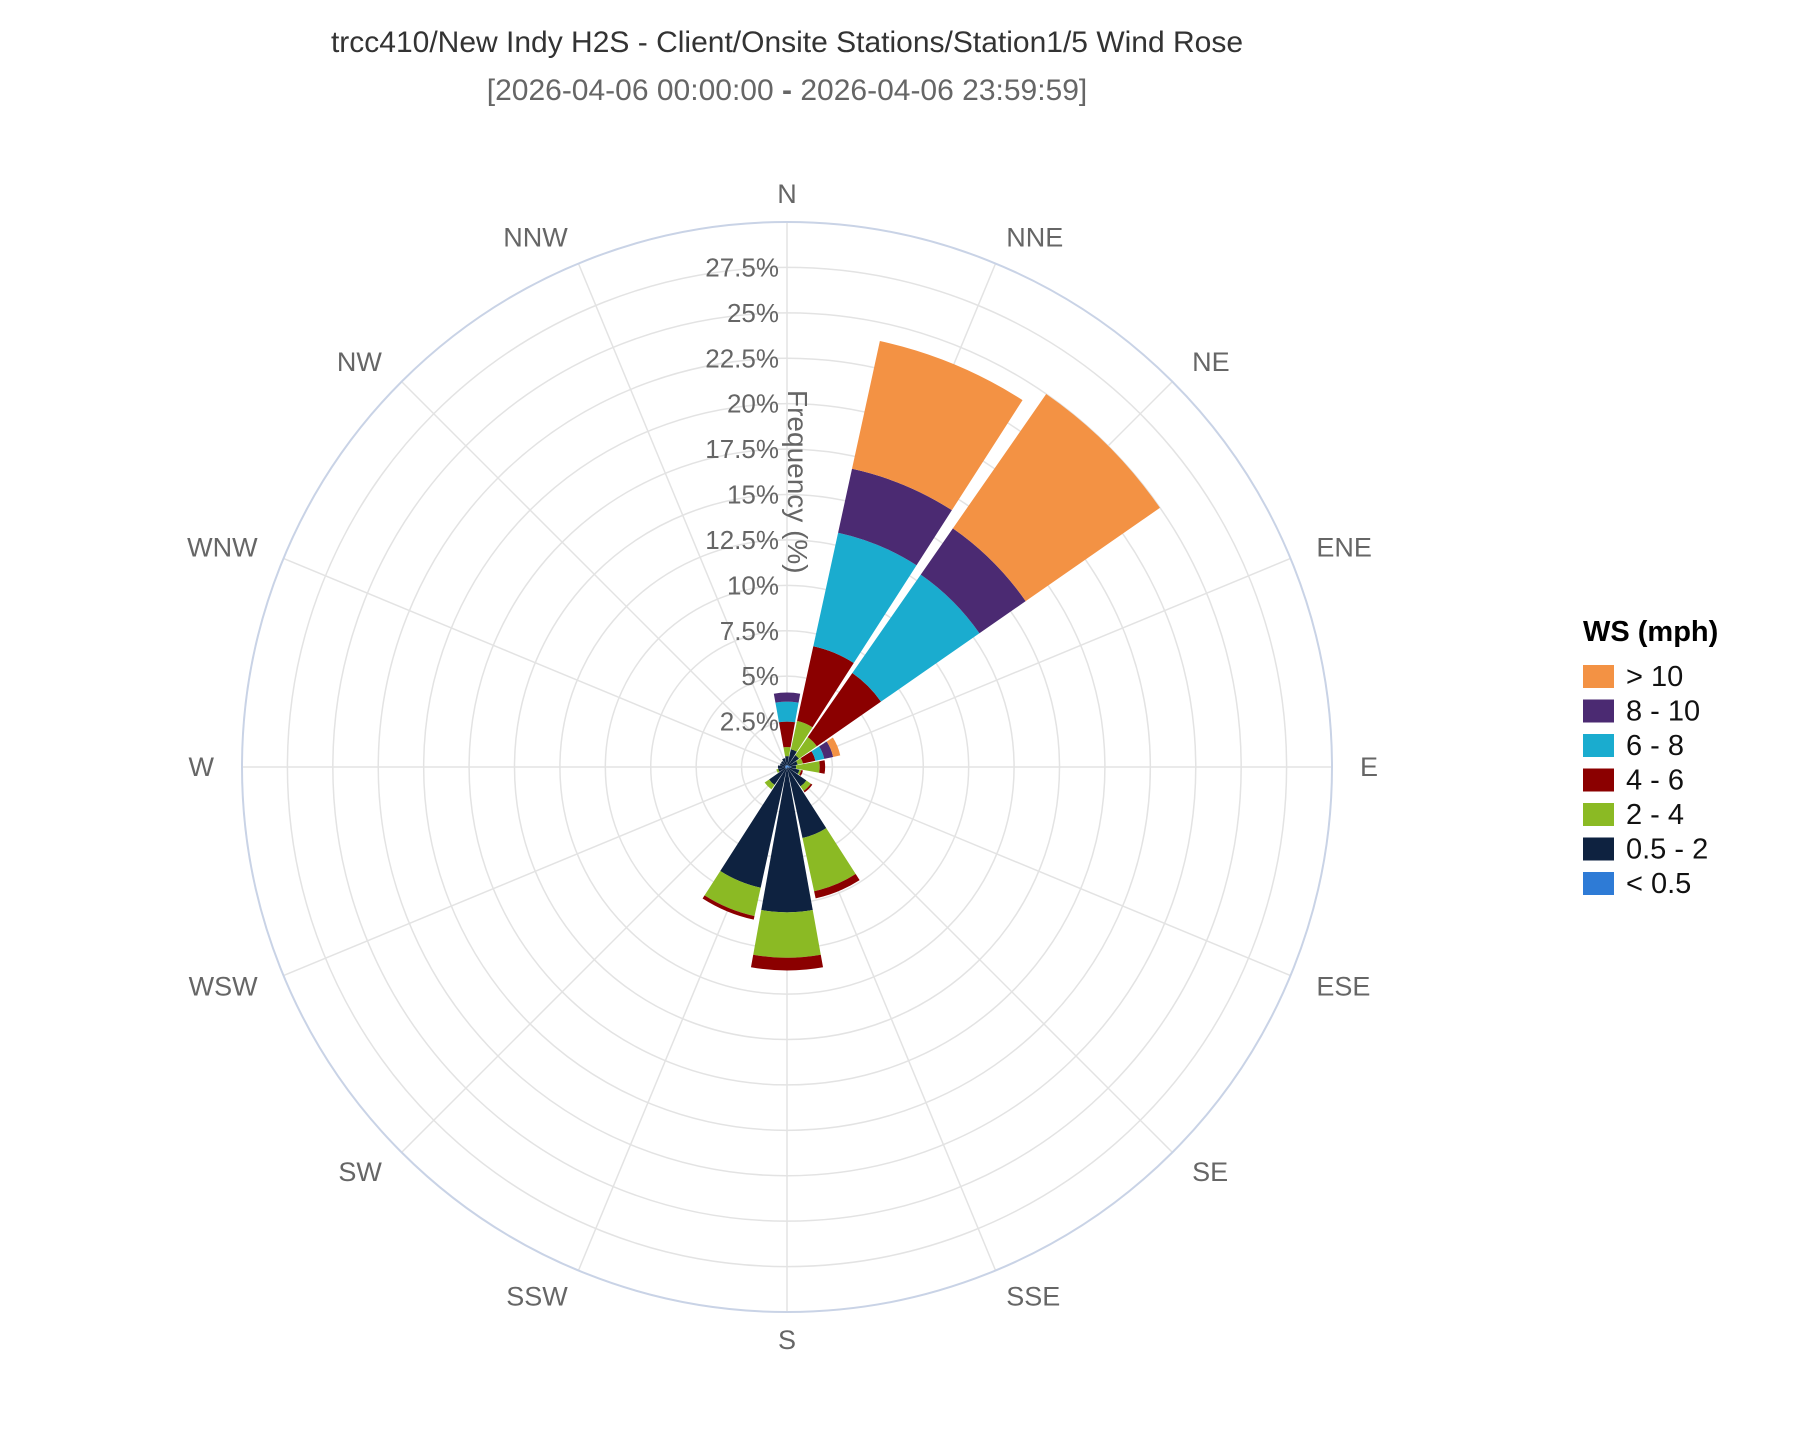  I want to click on direction-label-nw: NW, so click(359, 362).